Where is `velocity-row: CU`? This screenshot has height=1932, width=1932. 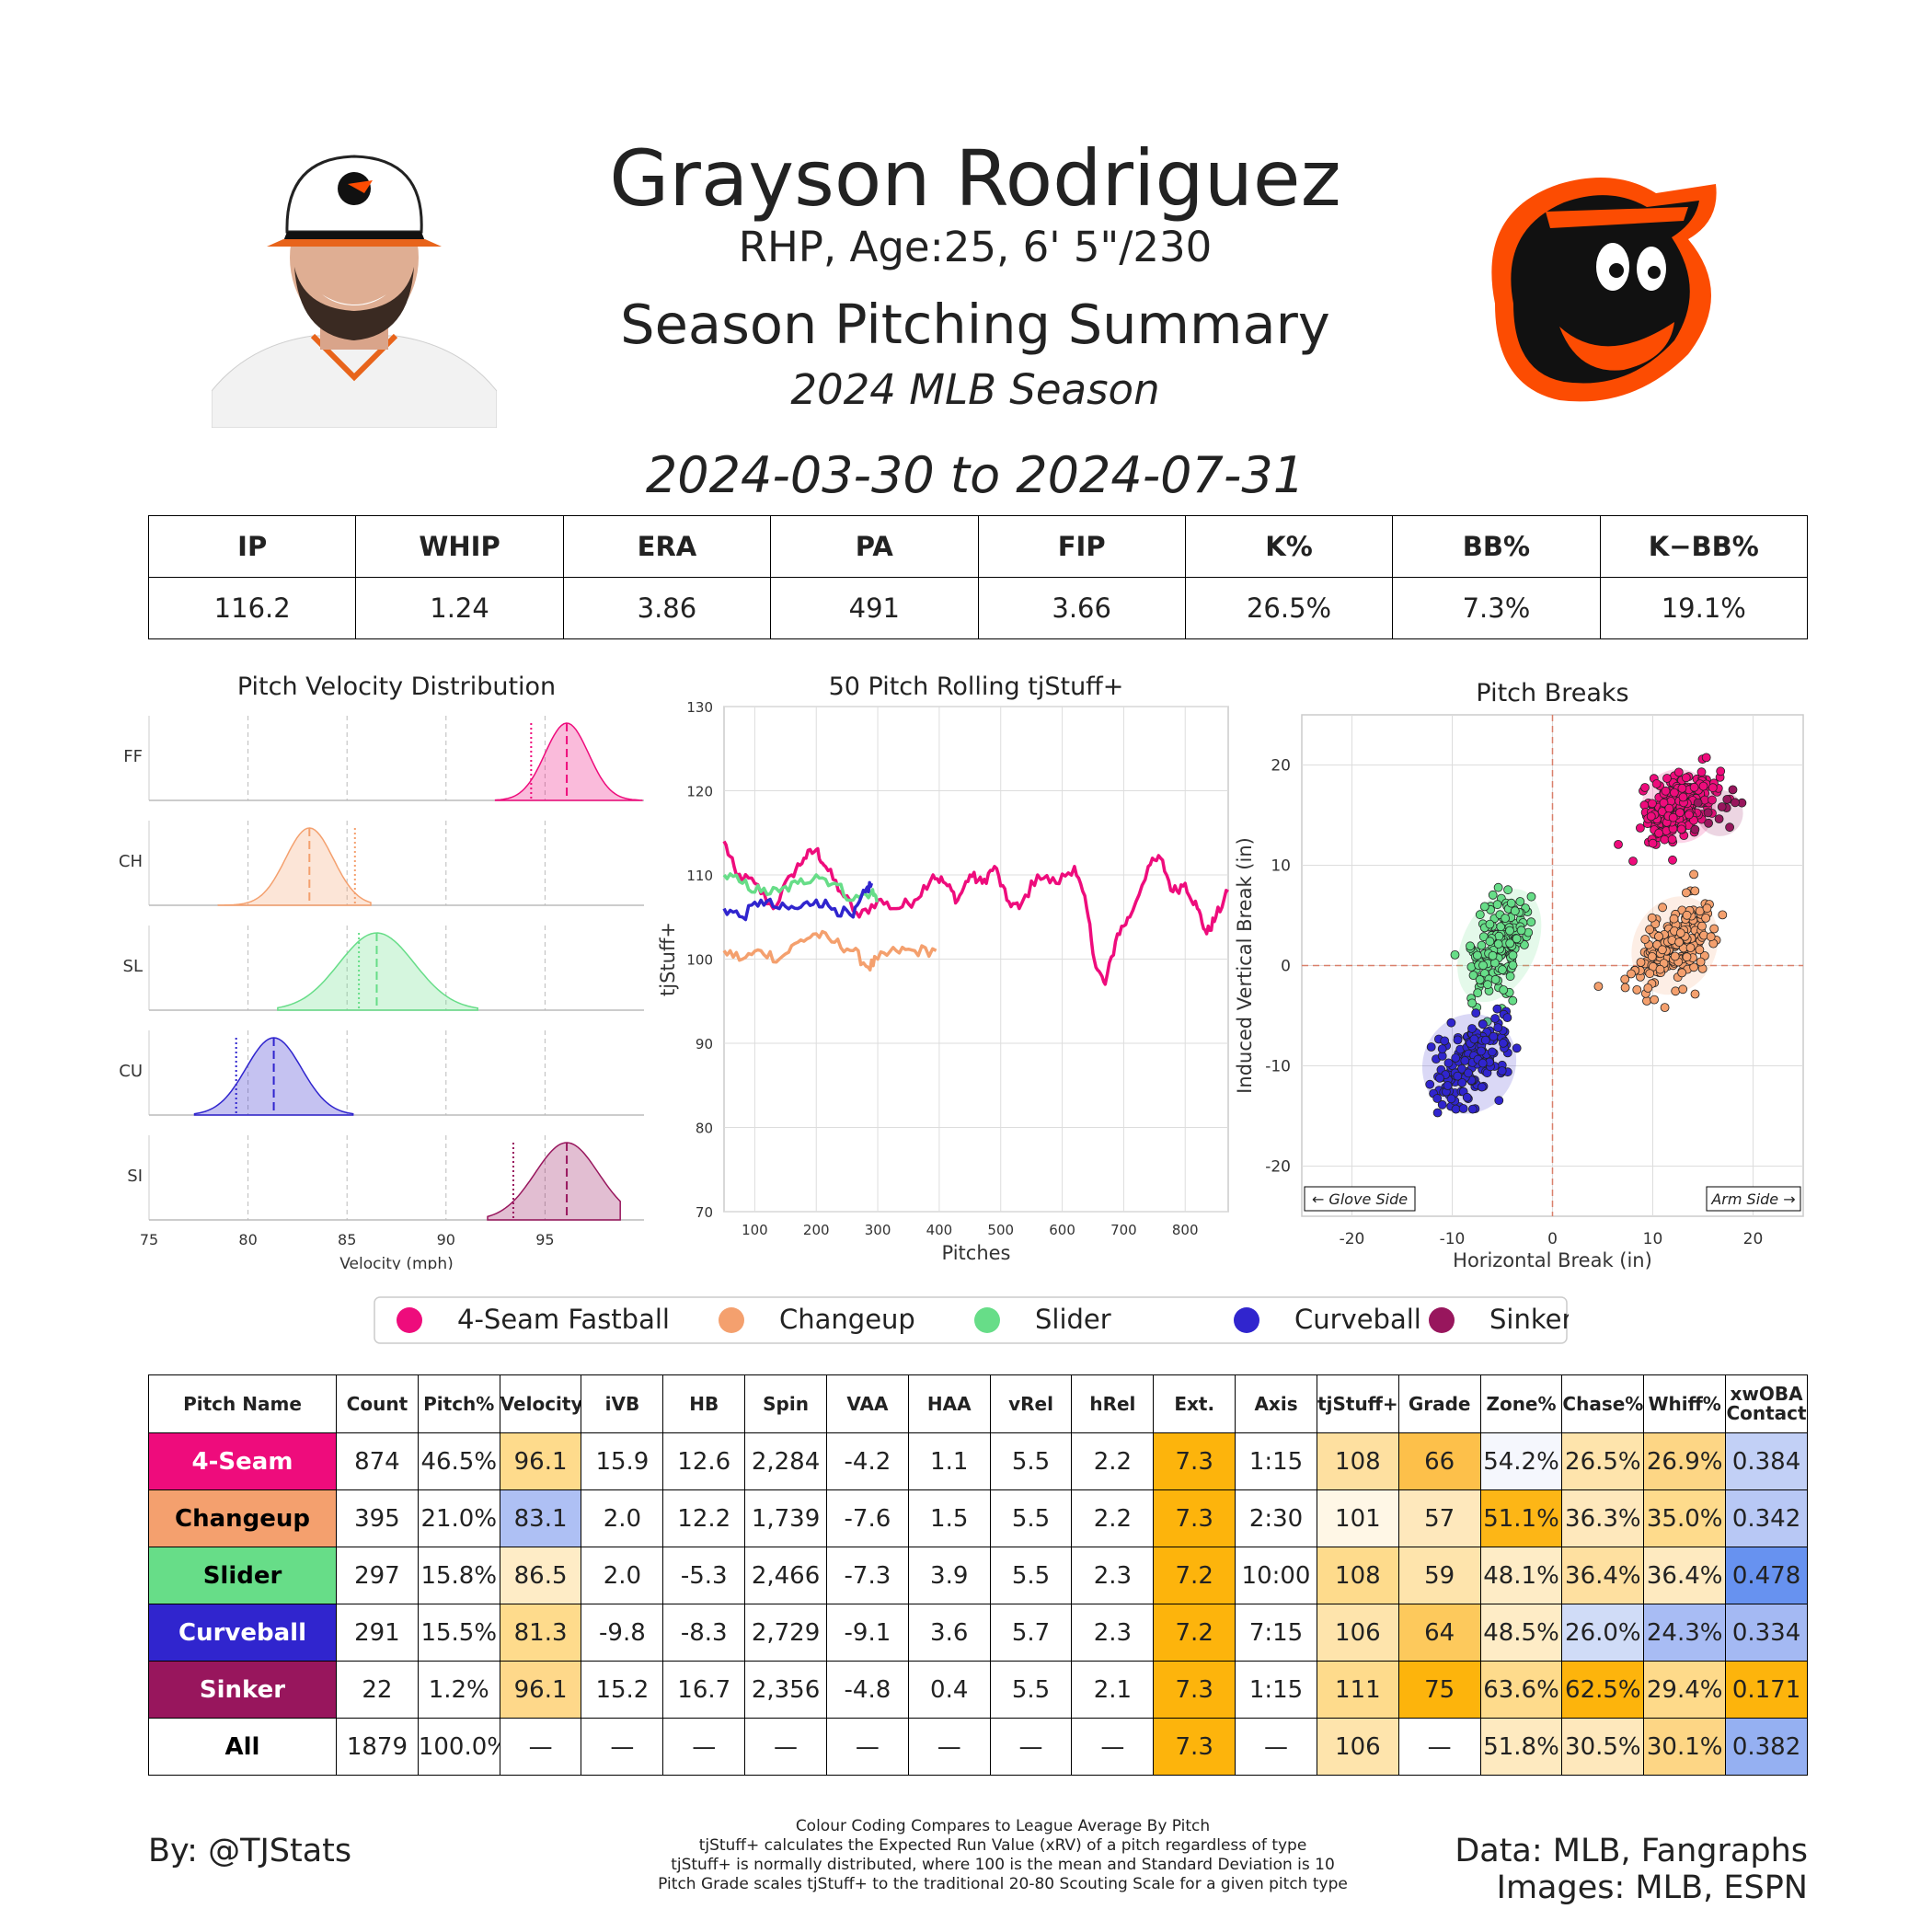 velocity-row: CU is located at coordinates (381, 1073).